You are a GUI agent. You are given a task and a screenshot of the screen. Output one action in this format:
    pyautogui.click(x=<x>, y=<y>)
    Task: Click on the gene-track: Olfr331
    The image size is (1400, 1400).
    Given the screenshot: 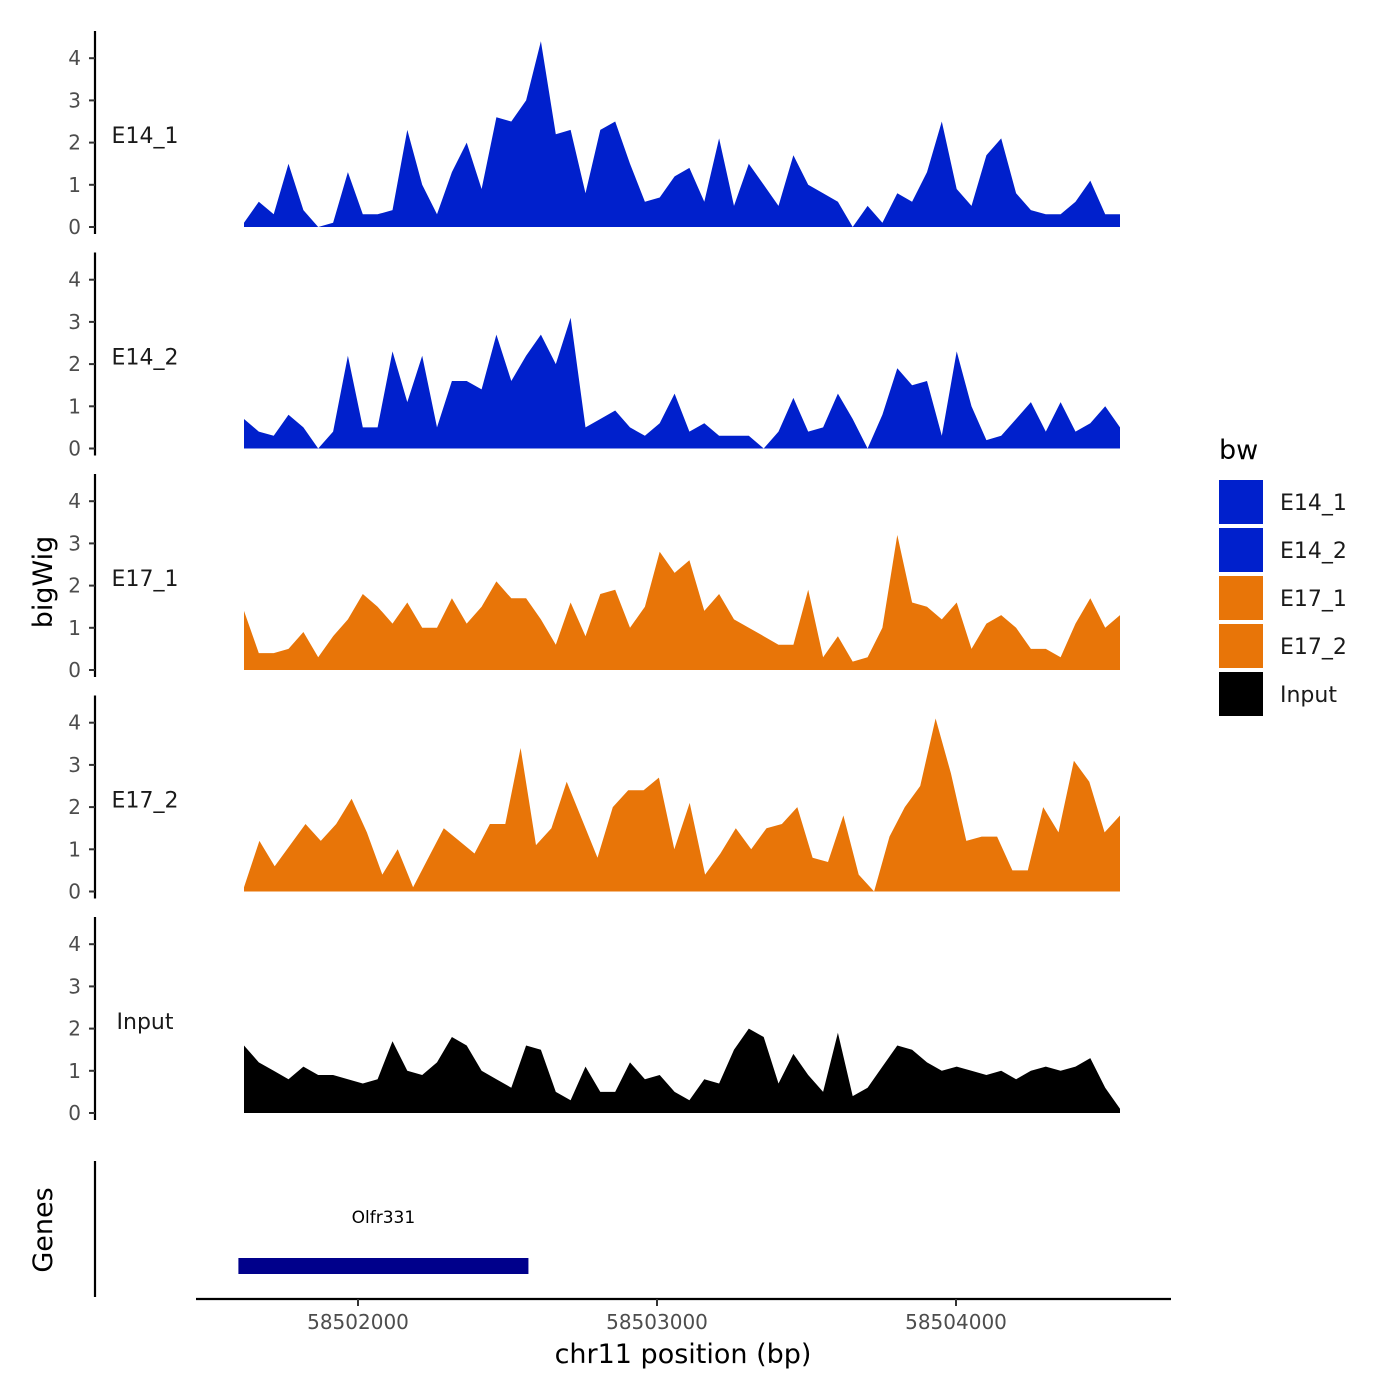 What is the action you would take?
    pyautogui.click(x=311, y=1229)
    